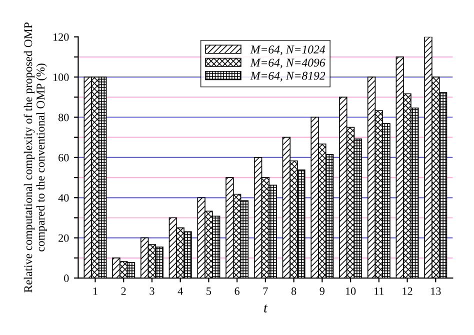  What do you see at coordinates (123, 291) in the screenshot?
I see `x-tick-label: 2` at bounding box center [123, 291].